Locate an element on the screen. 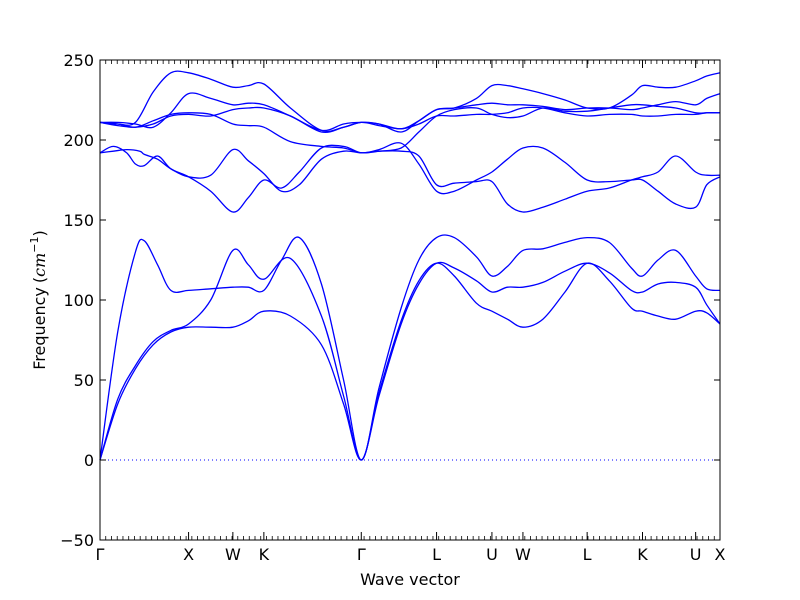 This screenshot has width=800, height=600. y-axis-unit-exponent: −1 is located at coordinates (34, 244).